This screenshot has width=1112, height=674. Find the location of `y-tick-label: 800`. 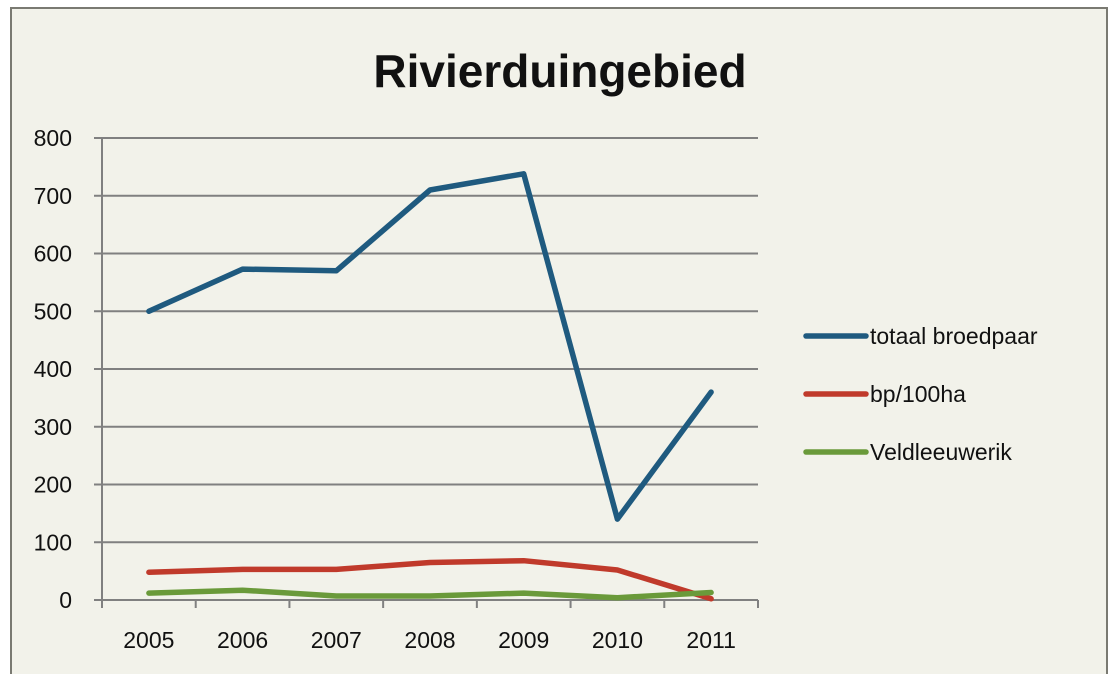

y-tick-label: 800 is located at coordinates (53, 138).